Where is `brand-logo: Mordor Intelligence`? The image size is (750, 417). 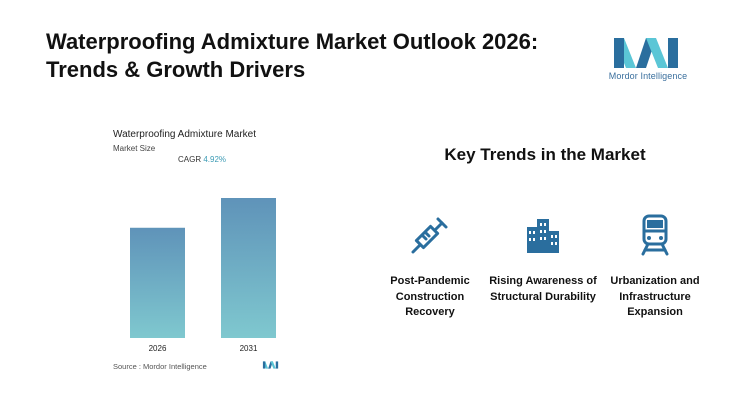 brand-logo: Mordor Intelligence is located at coordinates (648, 60).